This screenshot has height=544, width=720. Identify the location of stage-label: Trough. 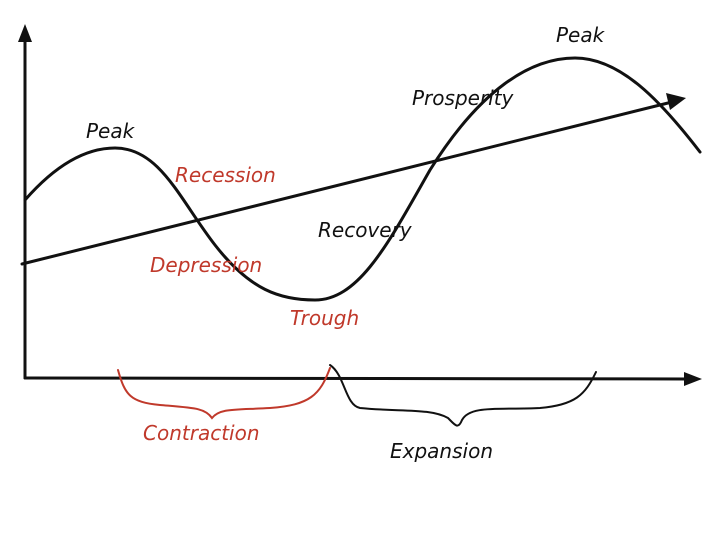
(324, 318).